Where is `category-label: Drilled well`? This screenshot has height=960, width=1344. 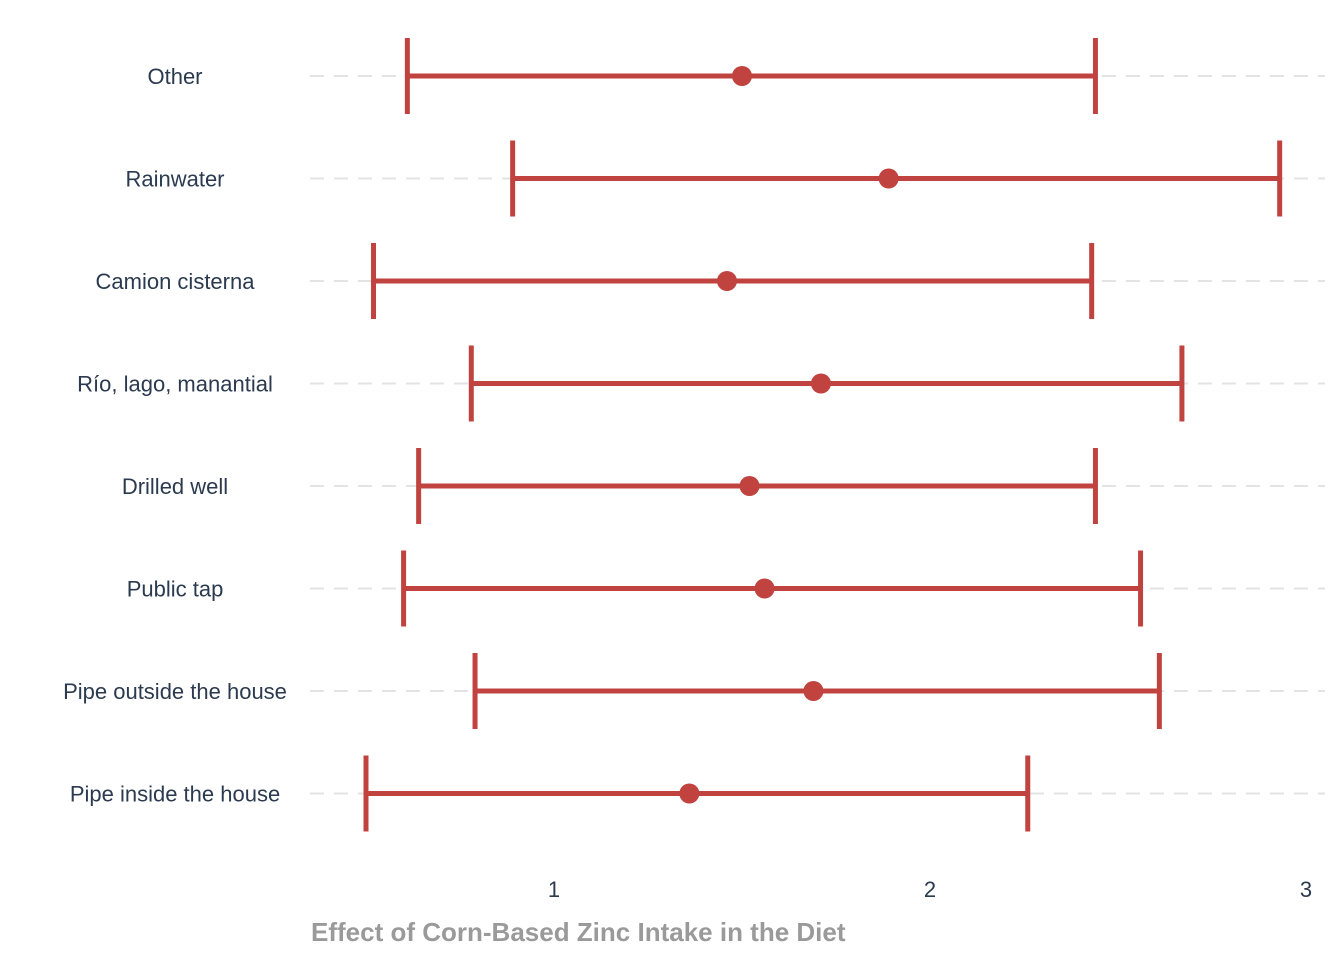
category-label: Drilled well is located at coordinates (175, 486).